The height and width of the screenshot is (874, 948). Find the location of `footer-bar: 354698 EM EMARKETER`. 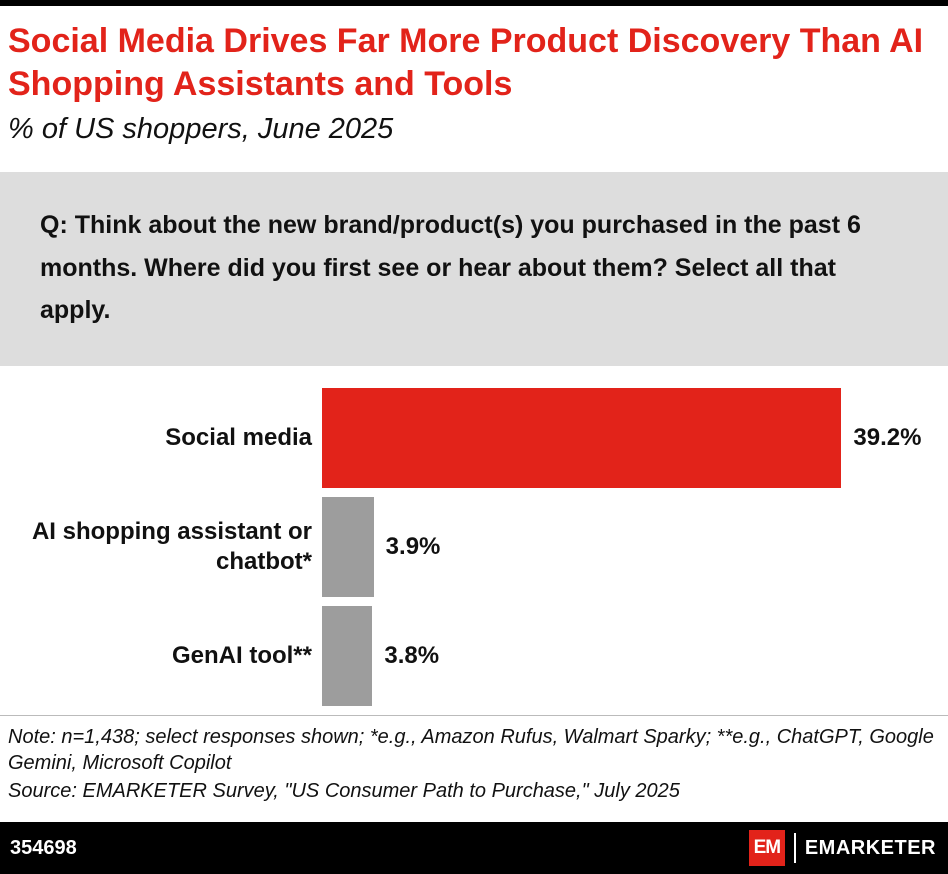

footer-bar: 354698 EM EMARKETER is located at coordinates (474, 848).